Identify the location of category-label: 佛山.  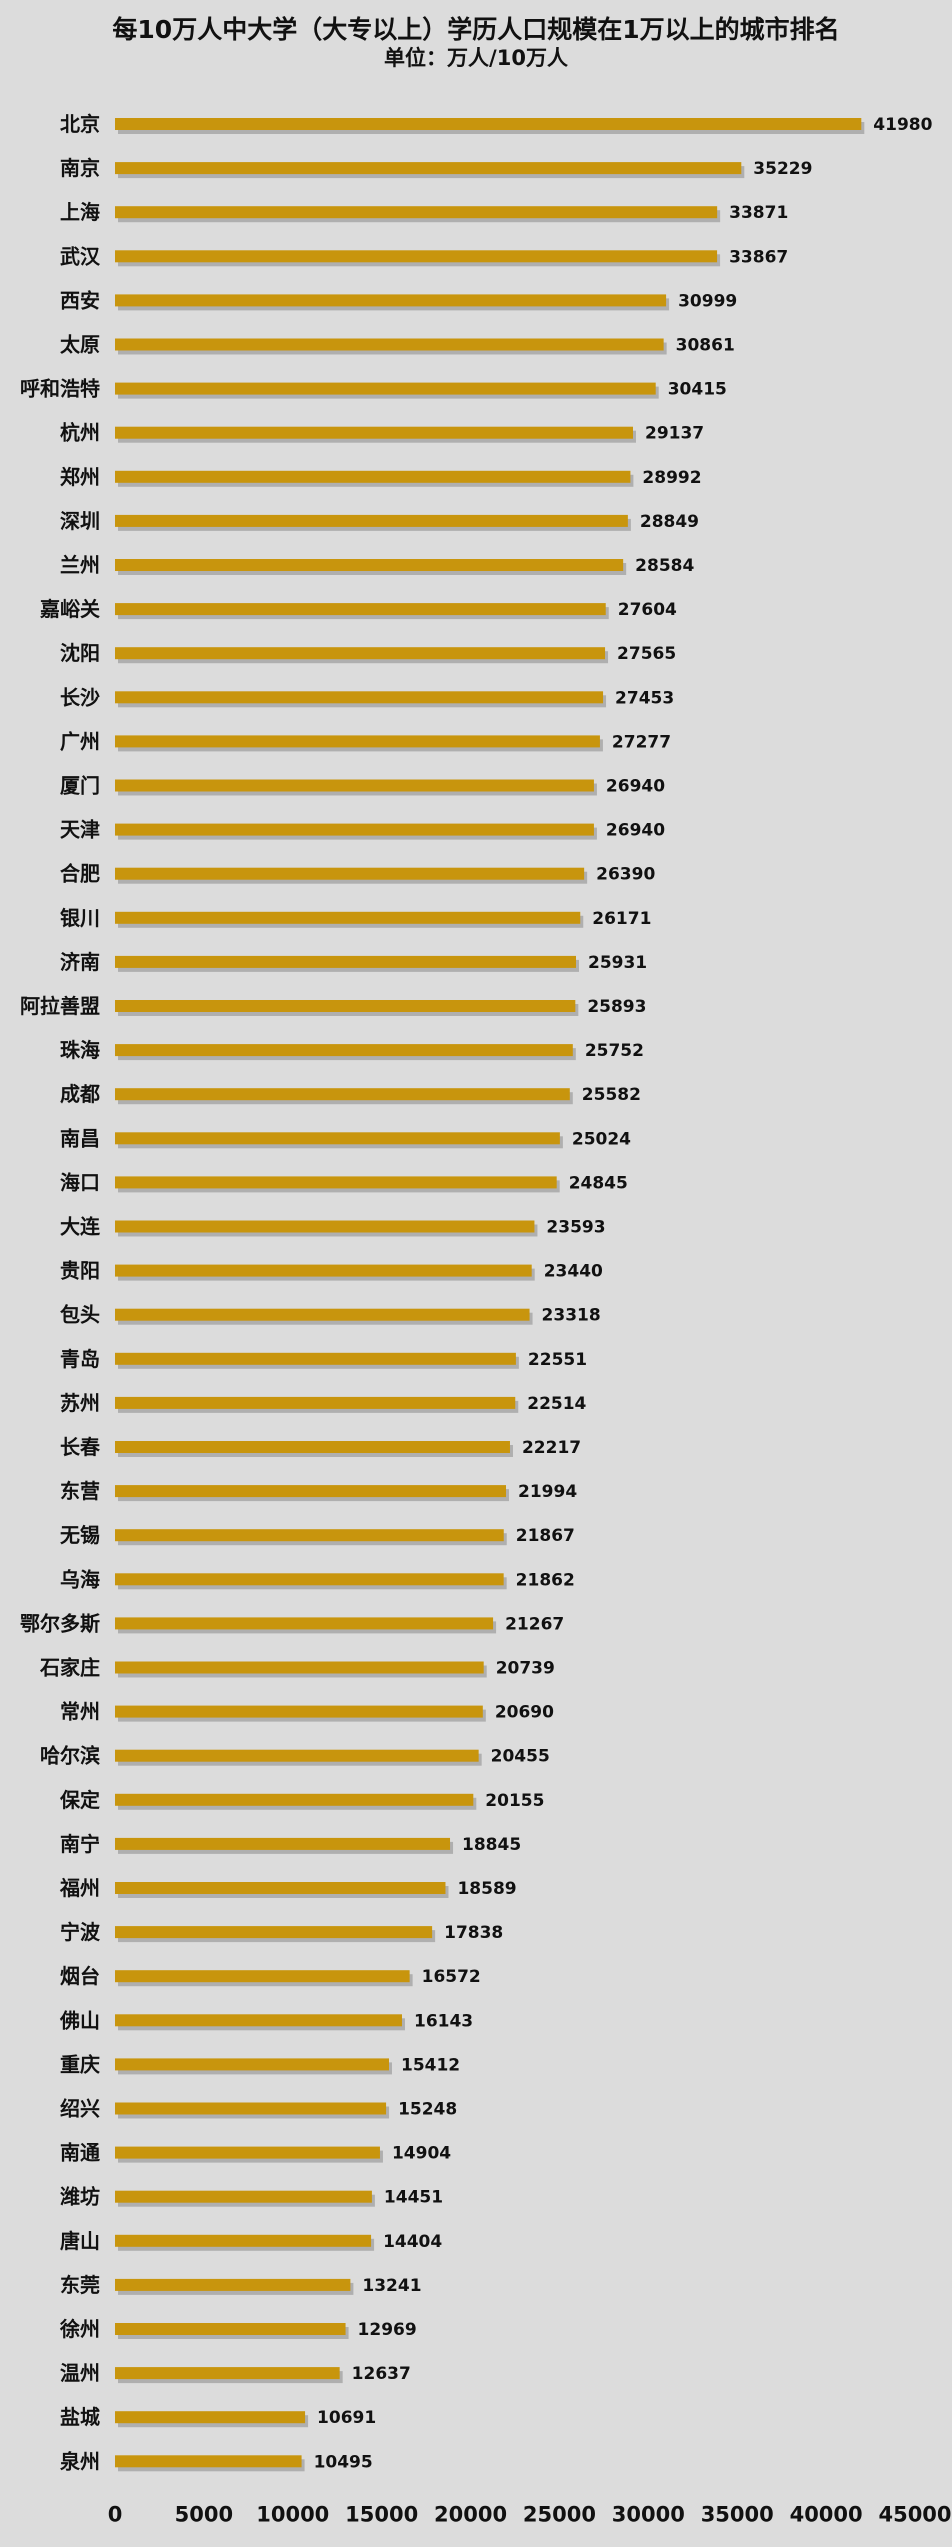
(79, 2020).